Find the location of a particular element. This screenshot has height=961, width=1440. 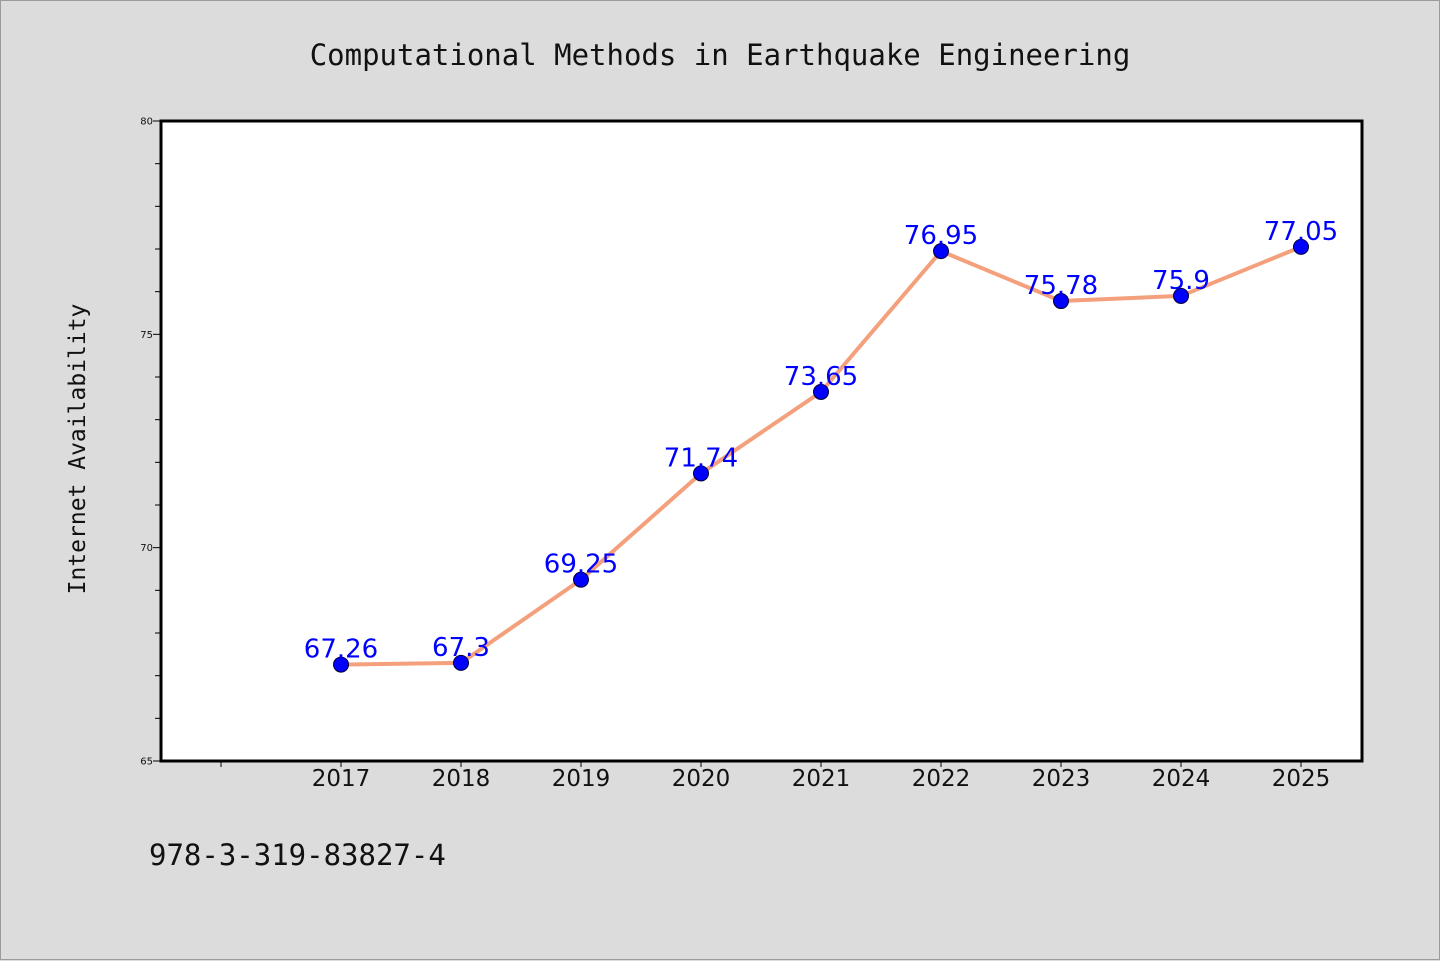

data-label: 69.25 is located at coordinates (581, 565).